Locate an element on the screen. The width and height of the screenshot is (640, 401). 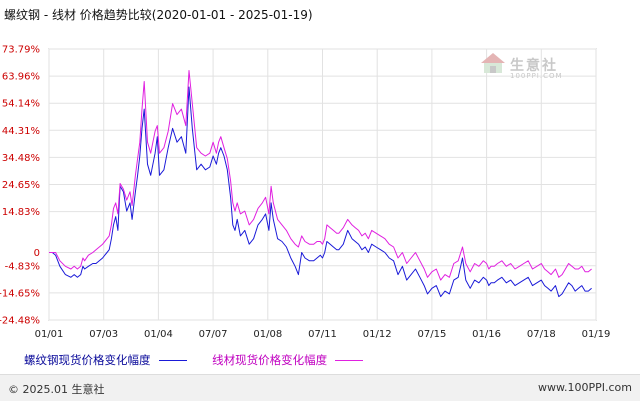
y-tick-label: 24.65% is located at coordinates (21, 185).